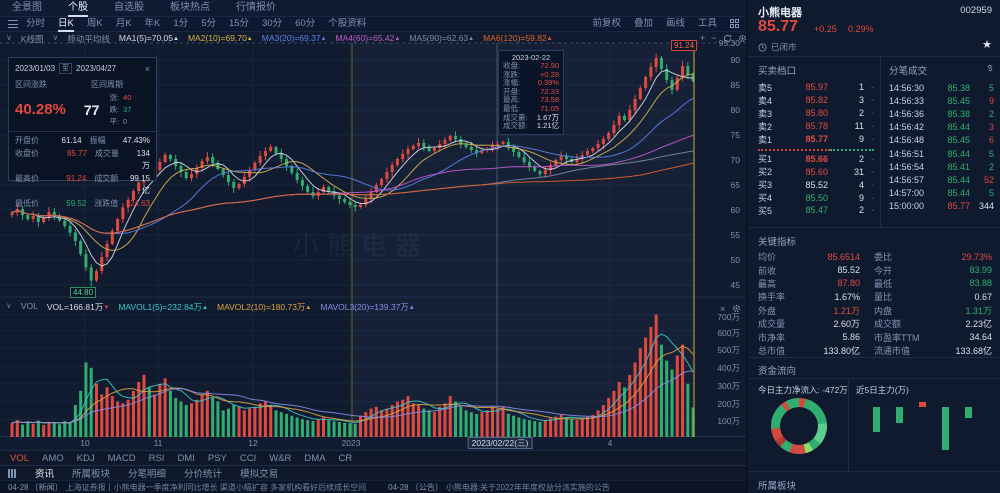 The width and height of the screenshot is (1000, 493). What do you see at coordinates (816, 172) in the screenshot?
I see `bid-row: 买2 85.60 31-` at bounding box center [816, 172].